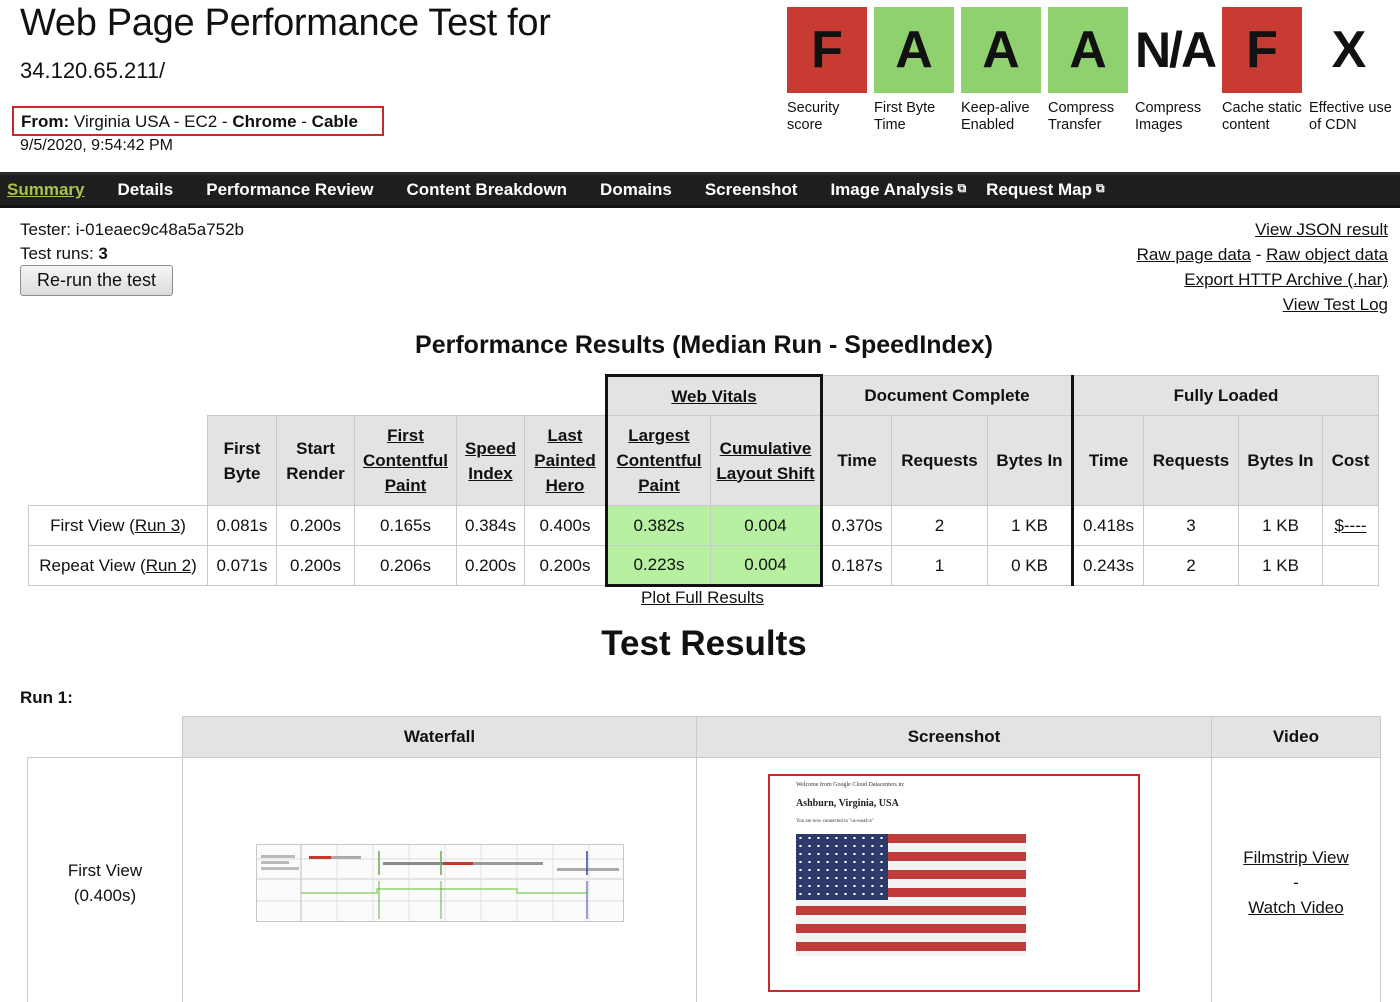 The width and height of the screenshot is (1400, 1002). Describe the element at coordinates (766, 525) in the screenshot. I see `cell-cls: 0.004` at that location.